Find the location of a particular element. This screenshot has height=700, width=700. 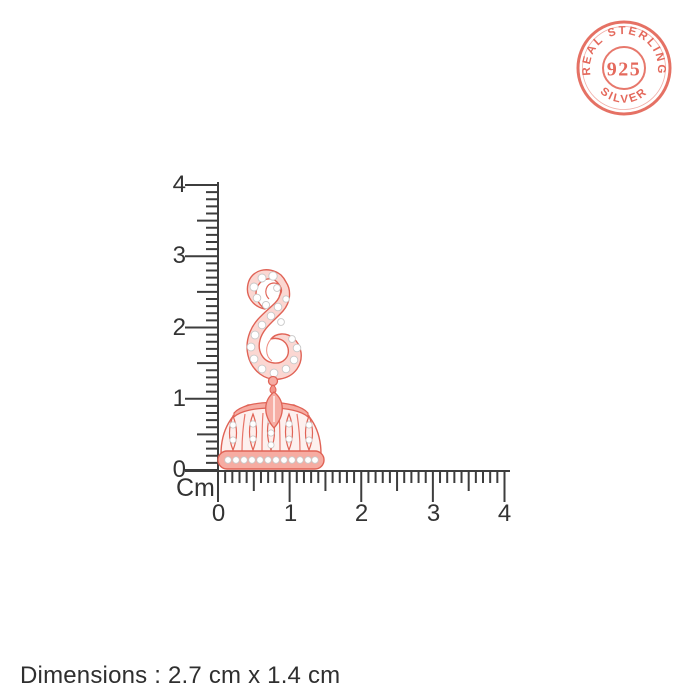

horizontal-axis-label: 1 is located at coordinates (290, 513).